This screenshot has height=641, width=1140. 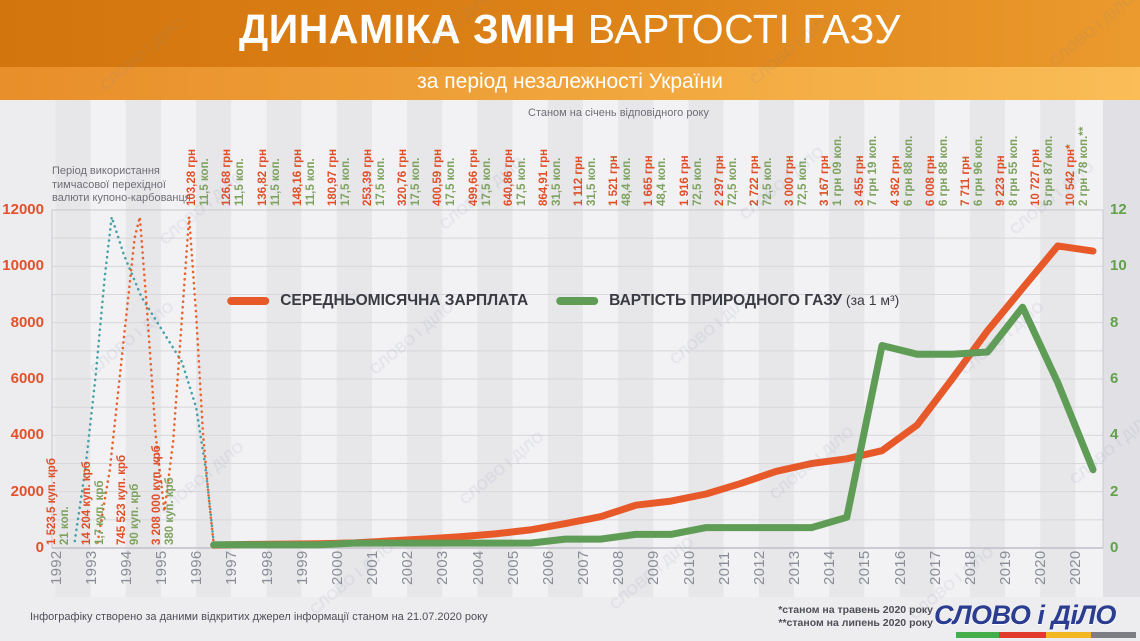 I want to click on page-title-rest: ВАРТОСТІ ГАЗУ, so click(x=738, y=29).